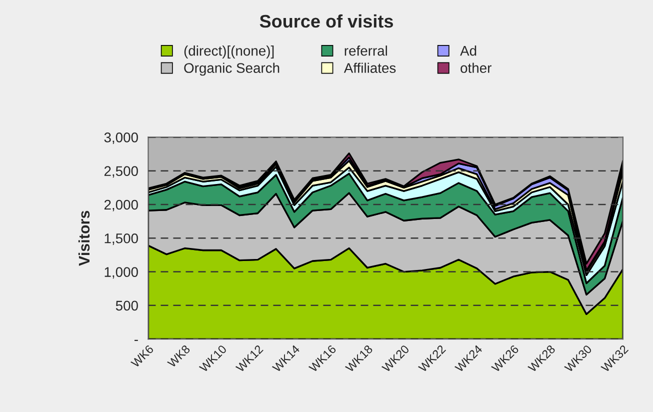 This screenshot has height=412, width=653. I want to click on y-tick-label: 2,000, so click(121, 206).